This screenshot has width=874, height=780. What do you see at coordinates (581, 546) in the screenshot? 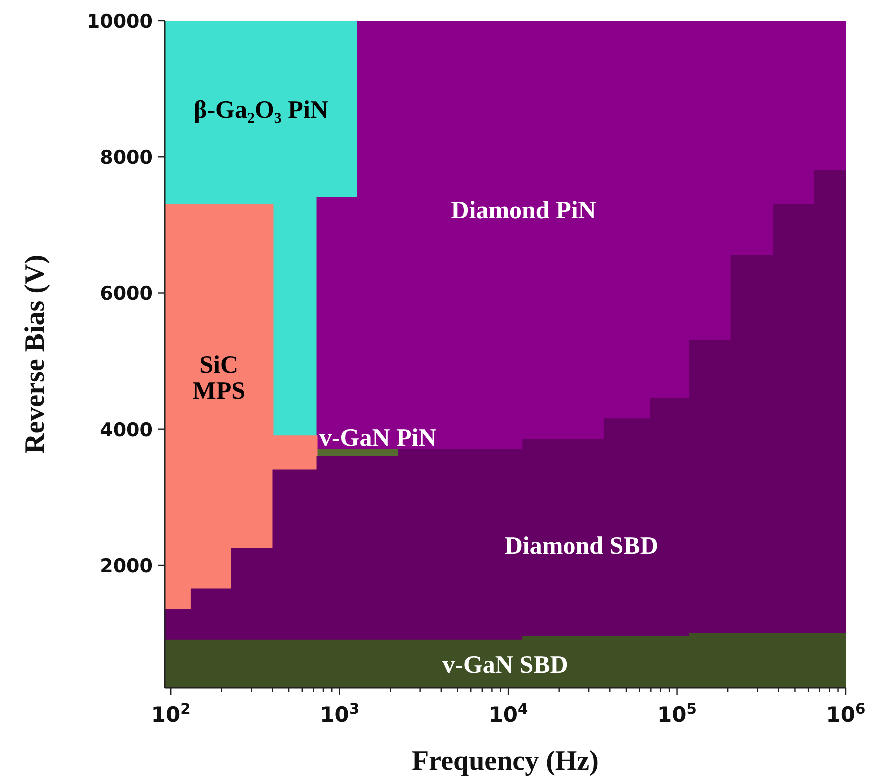
I see `series-label: Diamond SBD` at bounding box center [581, 546].